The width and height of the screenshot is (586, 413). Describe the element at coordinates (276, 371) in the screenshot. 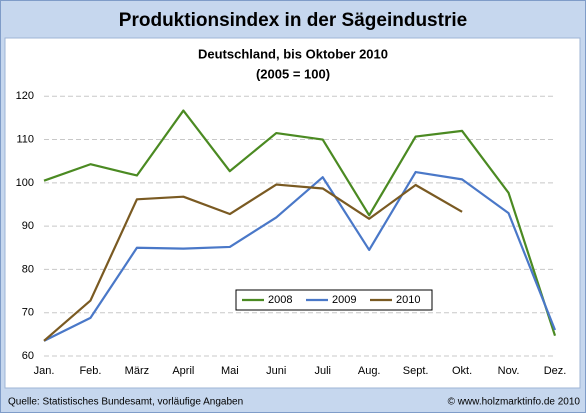

I see `x-tick-label: Juni` at that location.